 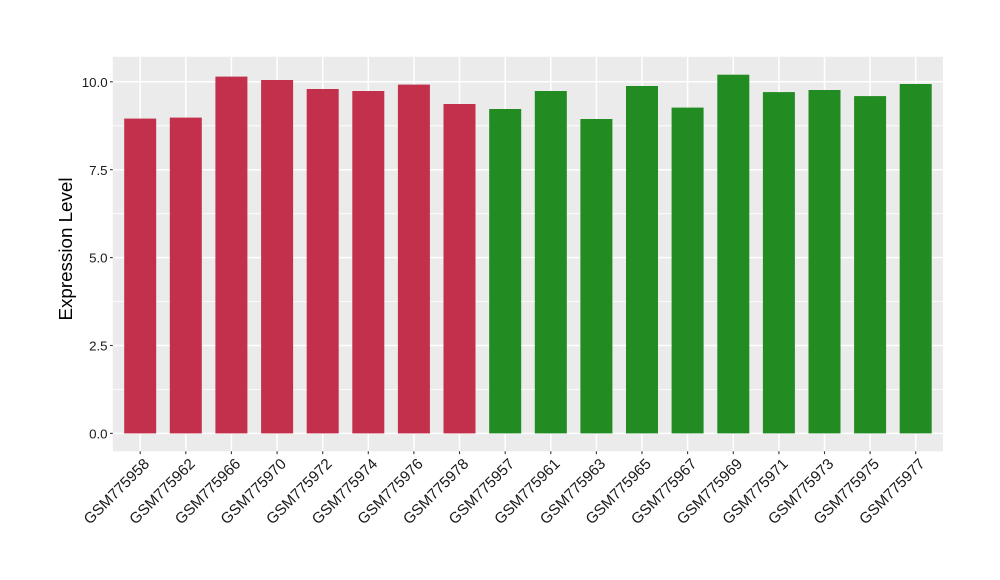 What do you see at coordinates (65, 248) in the screenshot?
I see `svg-text: Expression Level` at bounding box center [65, 248].